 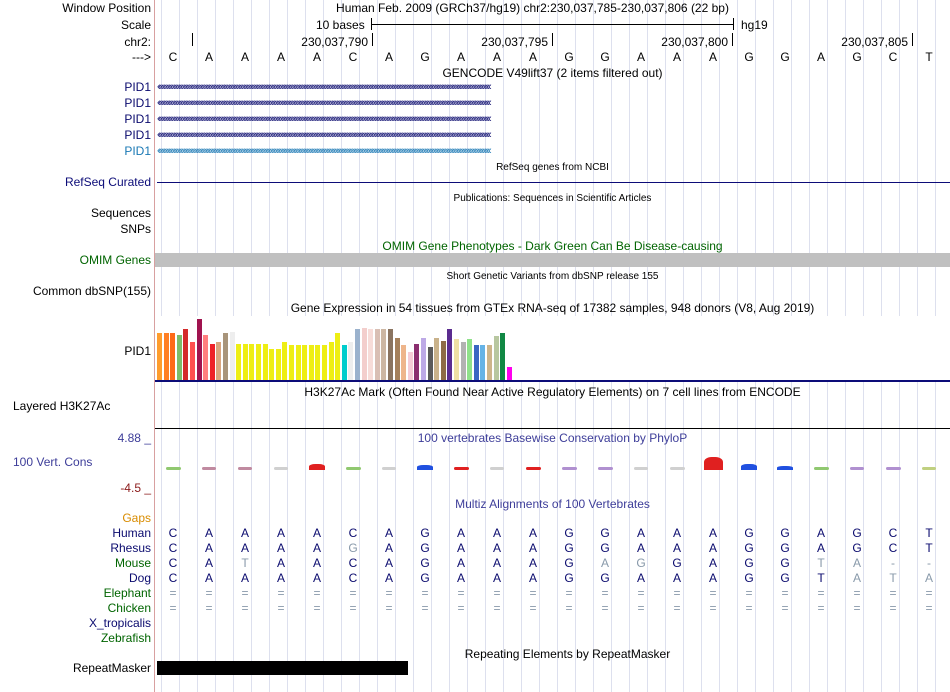 What do you see at coordinates (552, 167) in the screenshot?
I see `refseq-title: RefSeq genes from NCBI` at bounding box center [552, 167].